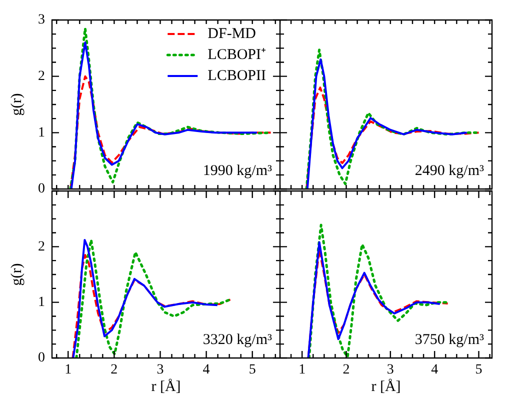  I want to click on legend-label: DF-MD, so click(232, 34).